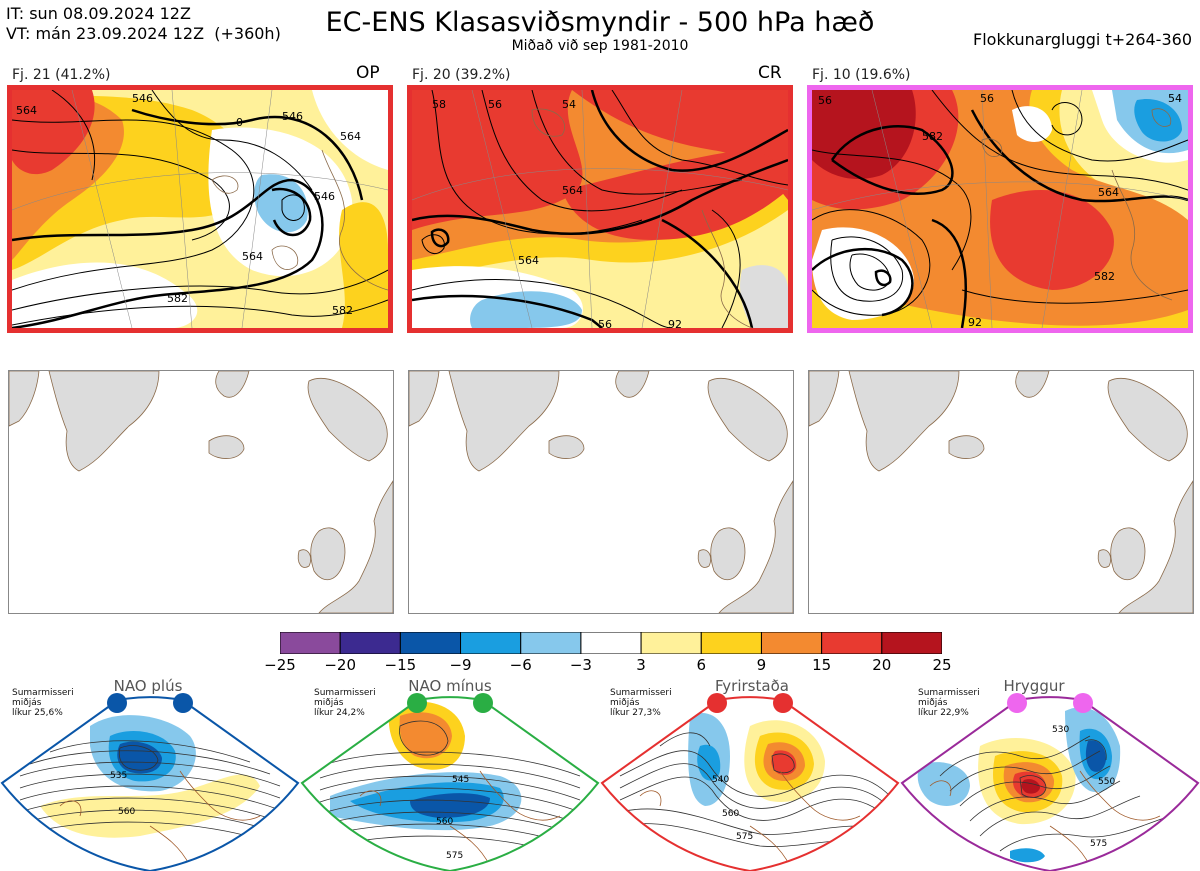 The width and height of the screenshot is (1200, 871). What do you see at coordinates (340, 665) in the screenshot?
I see `colorbar-tick-label: −20` at bounding box center [340, 665].